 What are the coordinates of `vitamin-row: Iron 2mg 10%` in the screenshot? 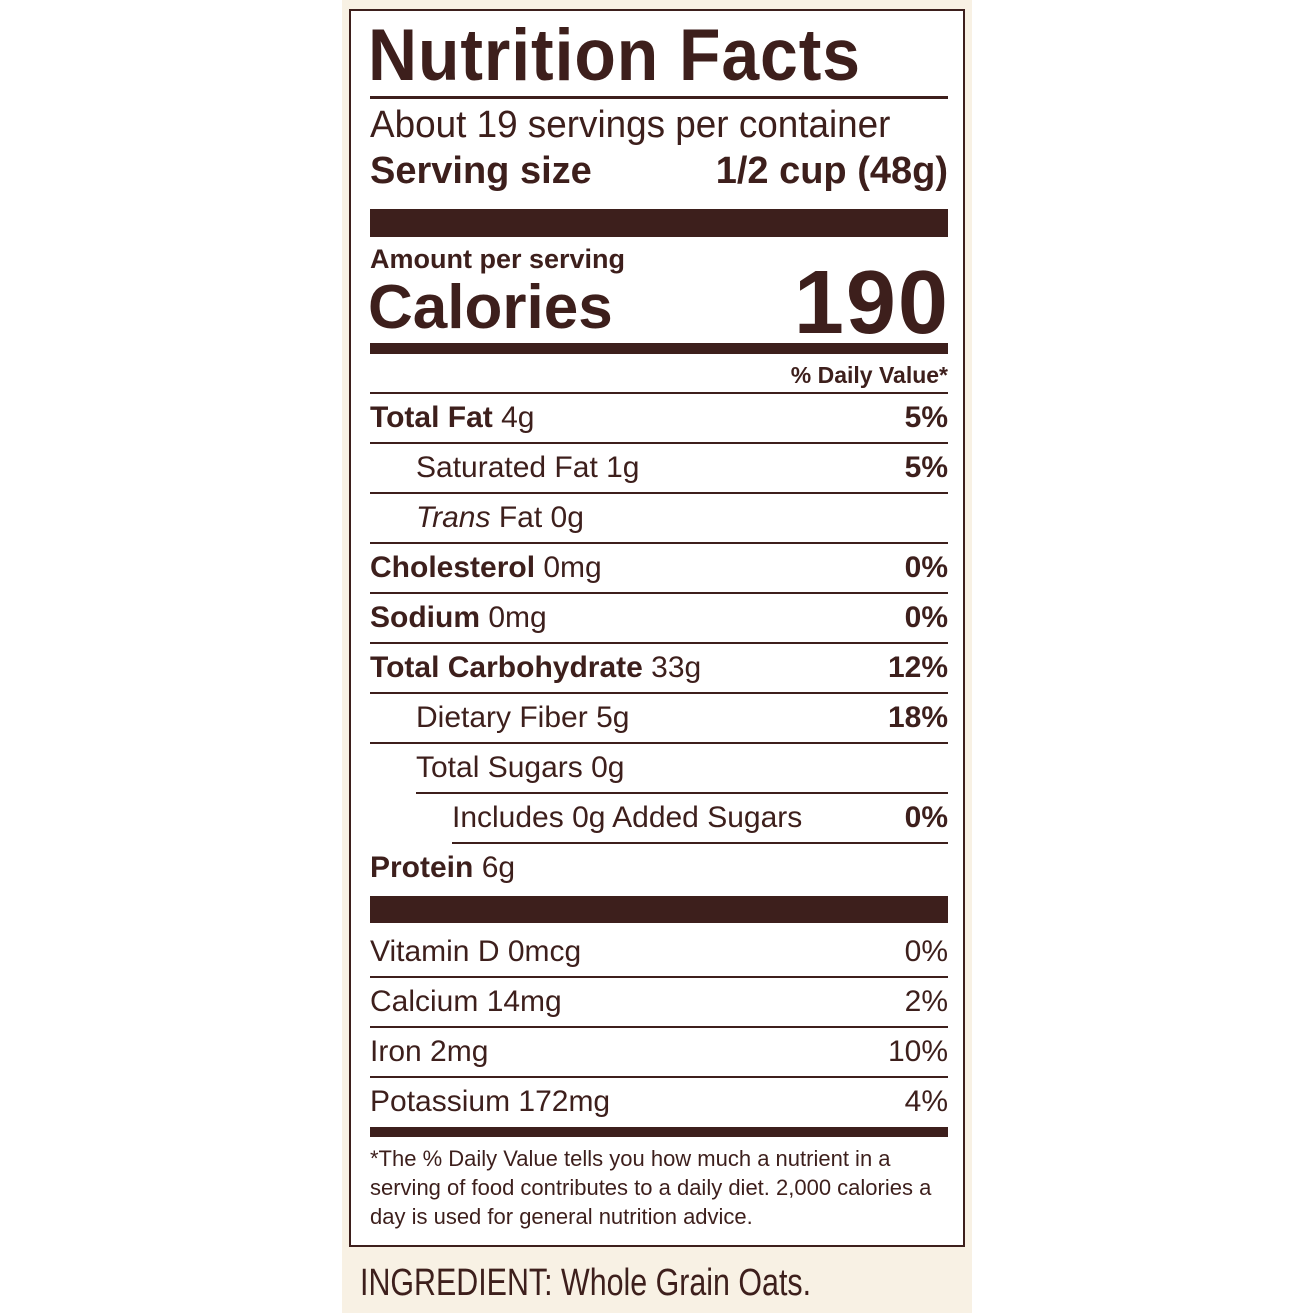 It's located at (659, 1053).